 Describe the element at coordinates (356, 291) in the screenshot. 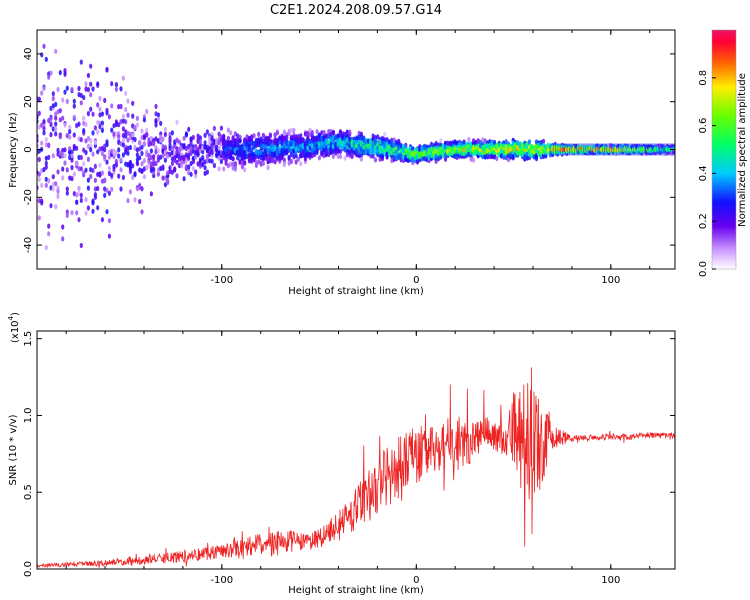

I see `spectrogram-x-axis-label: Height of straight line (km)` at that location.